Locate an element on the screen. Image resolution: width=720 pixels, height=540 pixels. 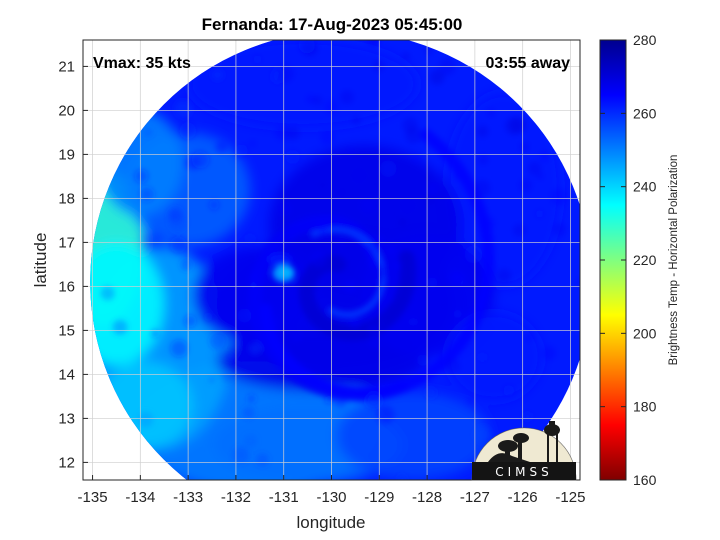
x-tick-label: -129 is located at coordinates (379, 497).